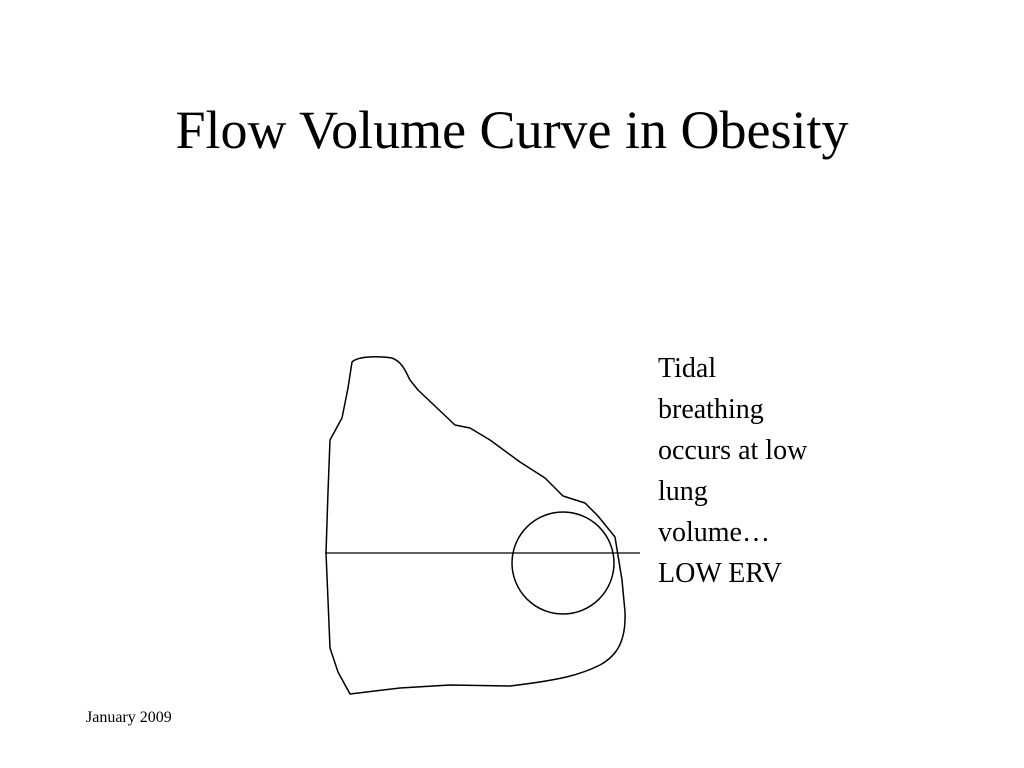 The width and height of the screenshot is (1024, 768). I want to click on caption-line: lung, so click(683, 491).